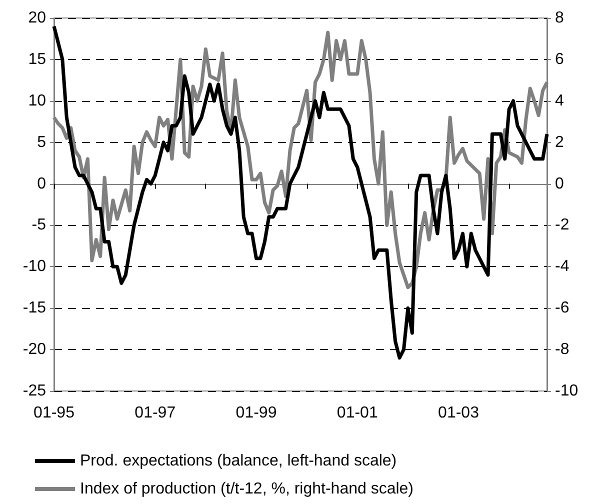 This screenshot has width=596, height=504. Describe the element at coordinates (54, 413) in the screenshot. I see `x-tick-label: 01-95` at that location.